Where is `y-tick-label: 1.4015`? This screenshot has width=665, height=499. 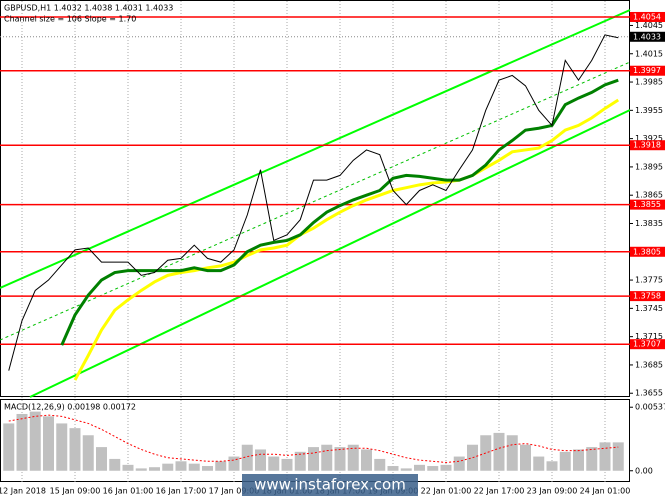 y-tick-label: 1.4015 is located at coordinates (649, 53).